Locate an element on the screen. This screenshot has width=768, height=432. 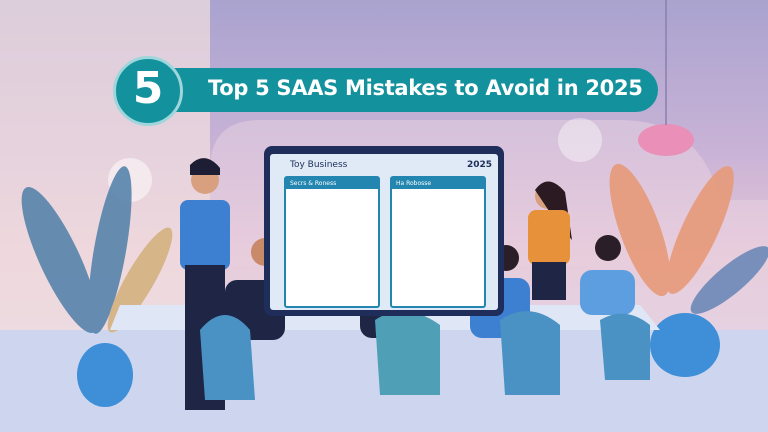
screen-panel-right: Ha Robosse is located at coordinates (438, 242).